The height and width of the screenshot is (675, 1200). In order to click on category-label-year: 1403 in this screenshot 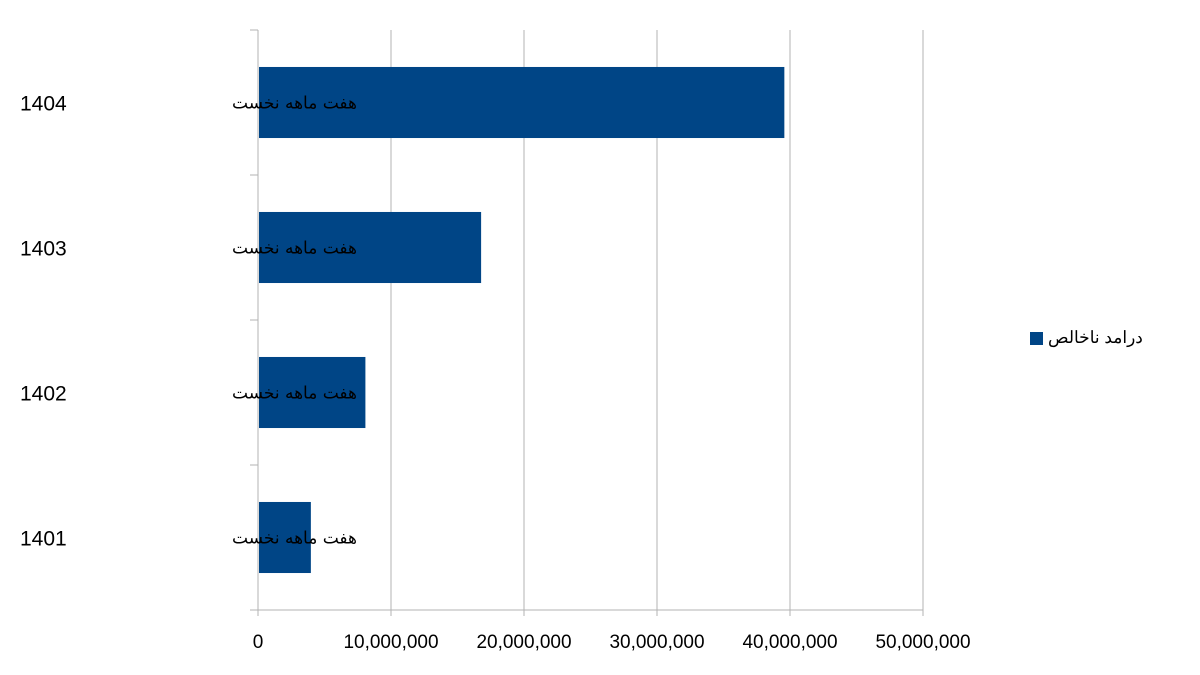, I will do `click(43, 249)`.